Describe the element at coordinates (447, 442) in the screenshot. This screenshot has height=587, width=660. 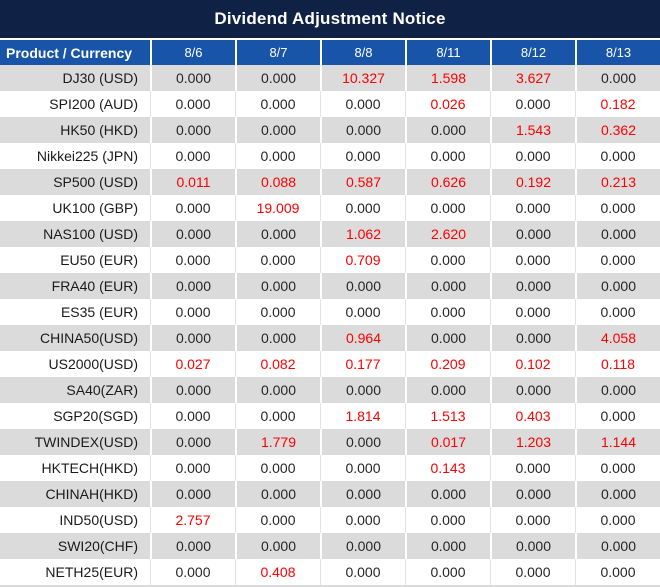
I see `value-cell: 0.017` at that location.